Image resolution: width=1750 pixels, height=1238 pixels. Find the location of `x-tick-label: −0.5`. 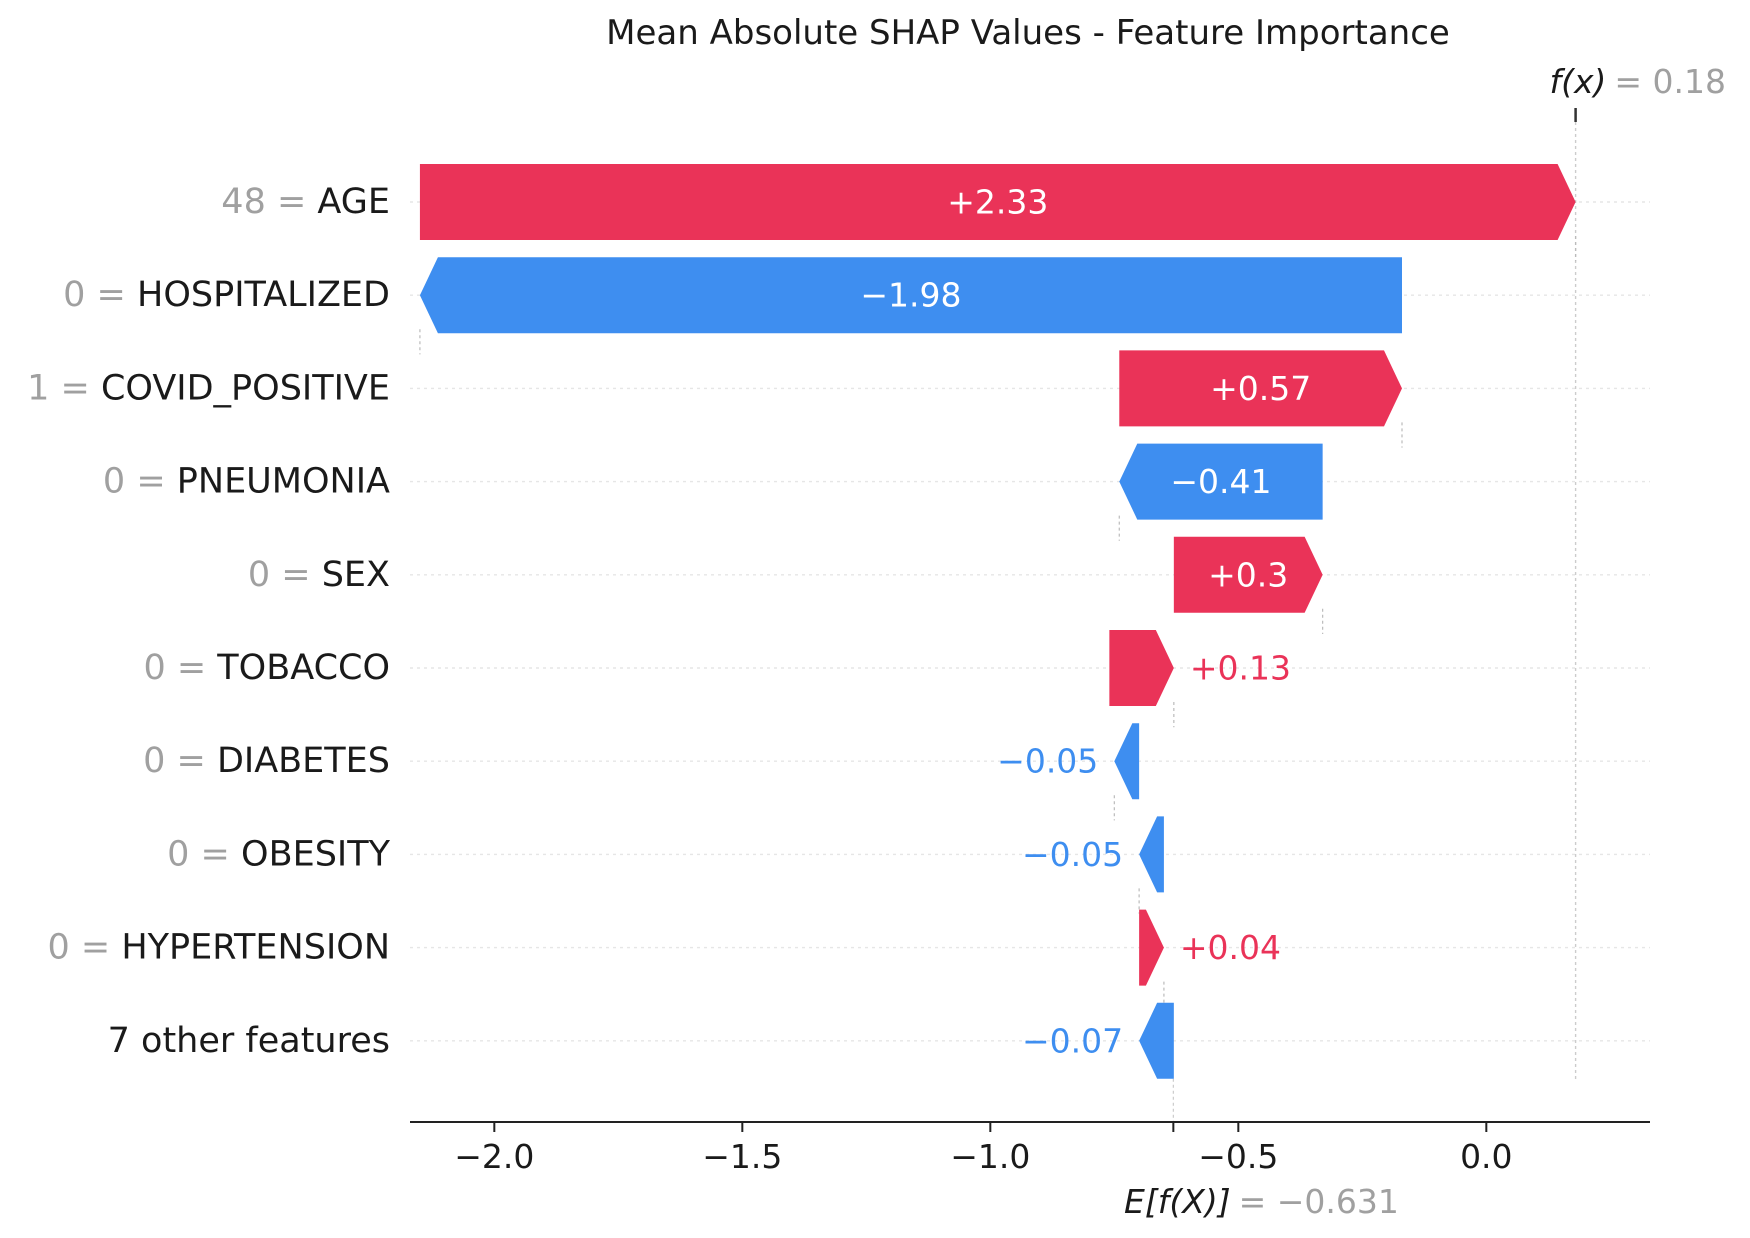

x-tick-label: −0.5 is located at coordinates (1238, 1156).